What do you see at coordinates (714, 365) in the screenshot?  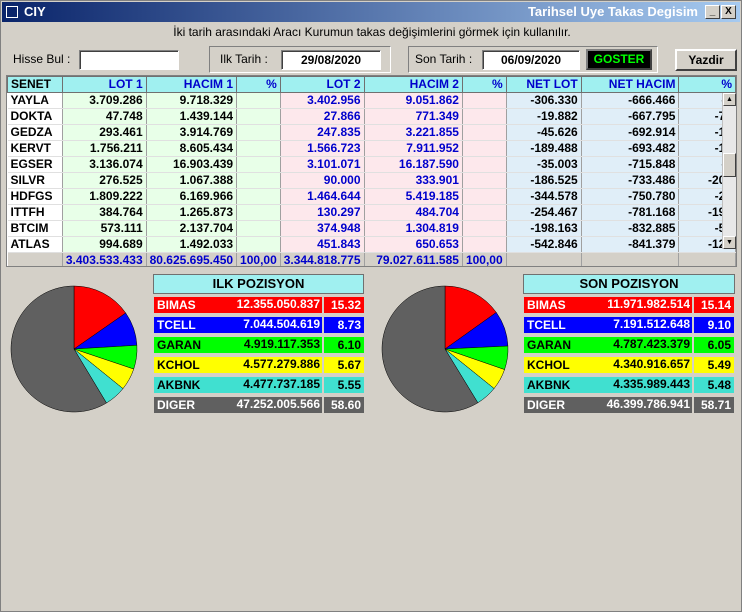 I see `pozisyon-pct: 5.49` at bounding box center [714, 365].